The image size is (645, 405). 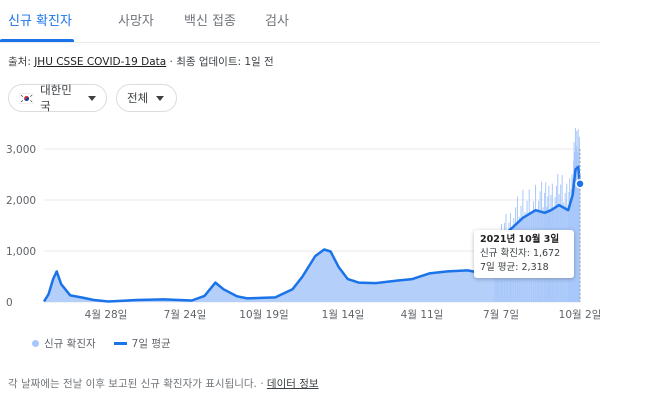 What do you see at coordinates (579, 314) in the screenshot?
I see `x-tick-label: 10월 2일` at bounding box center [579, 314].